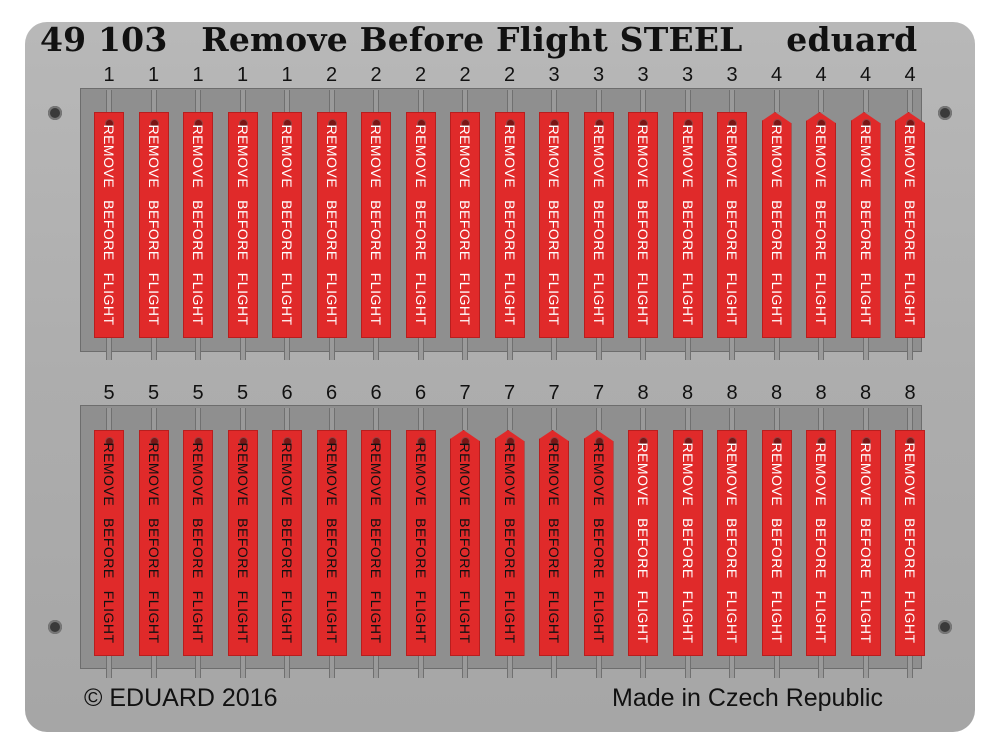 The width and height of the screenshot is (1000, 750). Describe the element at coordinates (490, 39) in the screenshot. I see `sheet-title: 49 103 Remove Before Flight STEEL eduard` at that location.